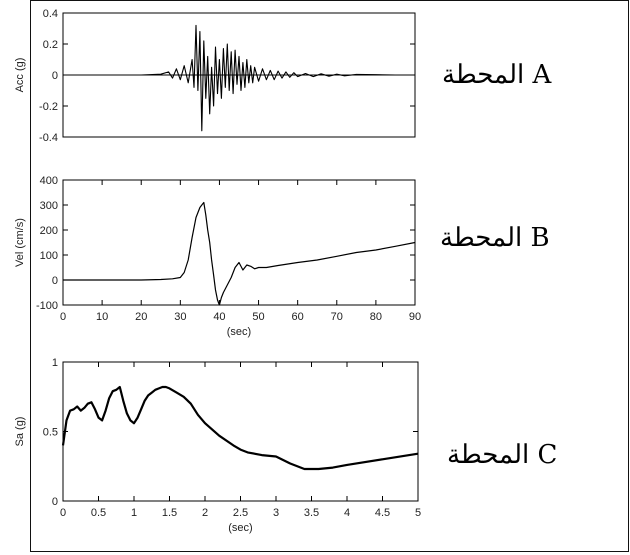 Image resolution: width=630 pixels, height=555 pixels. What do you see at coordinates (48, 138) in the screenshot?
I see `y-tick-label: -0.4` at bounding box center [48, 138].